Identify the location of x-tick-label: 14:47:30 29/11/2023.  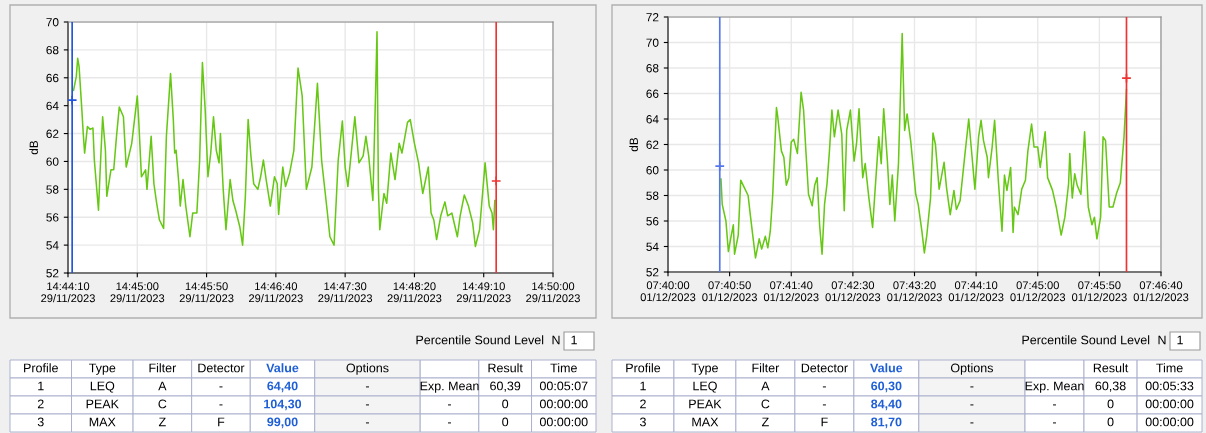
(345, 292).